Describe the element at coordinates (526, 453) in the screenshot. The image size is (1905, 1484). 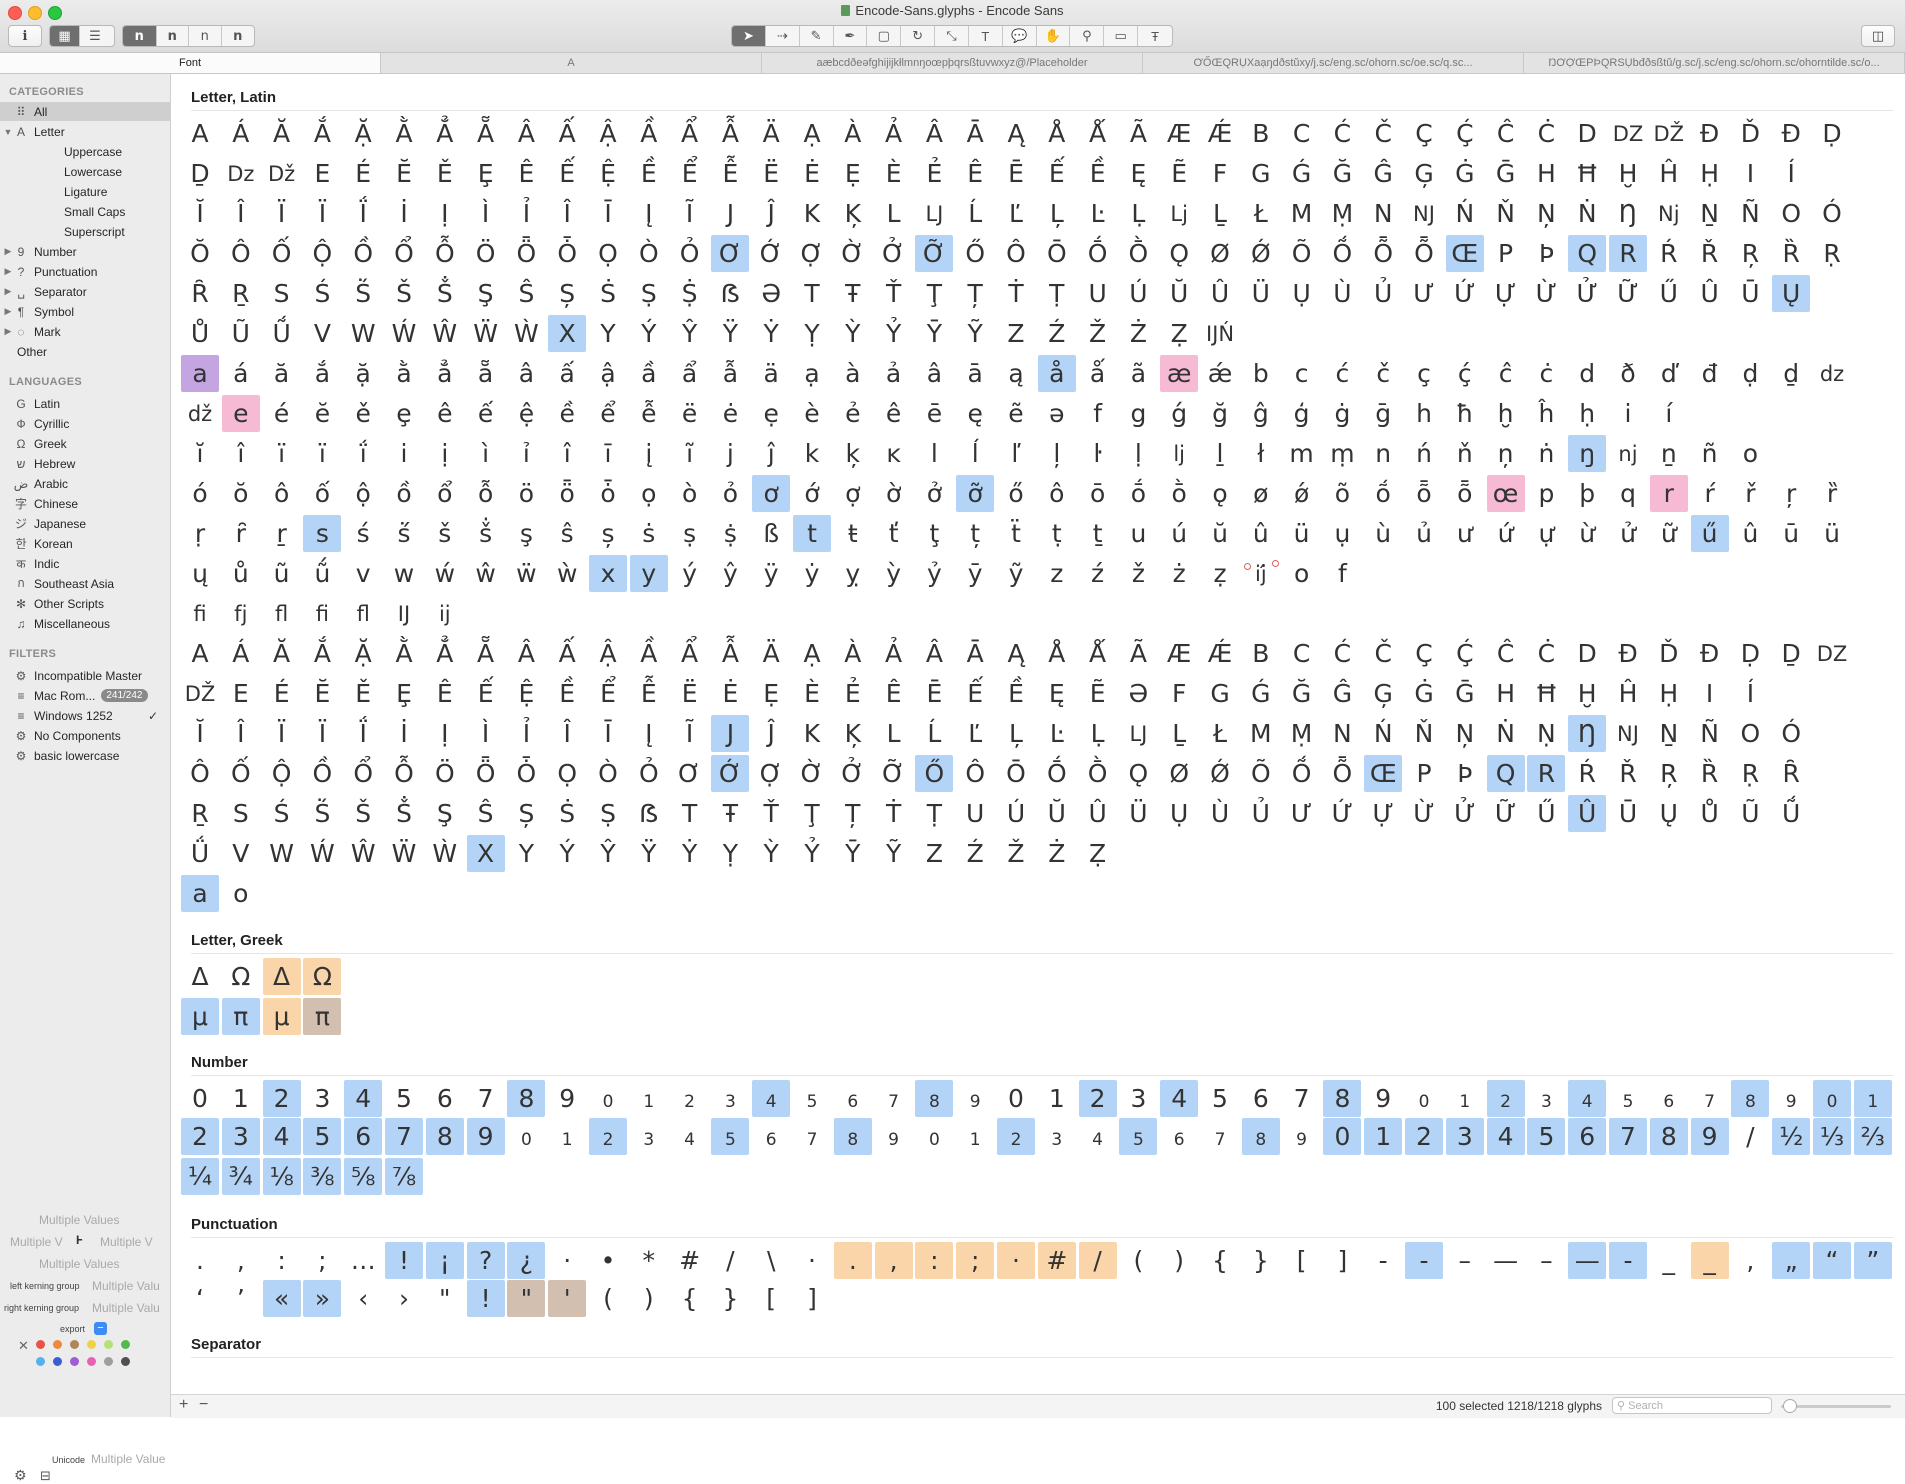
I see `glyph-cell: ỉ` at that location.